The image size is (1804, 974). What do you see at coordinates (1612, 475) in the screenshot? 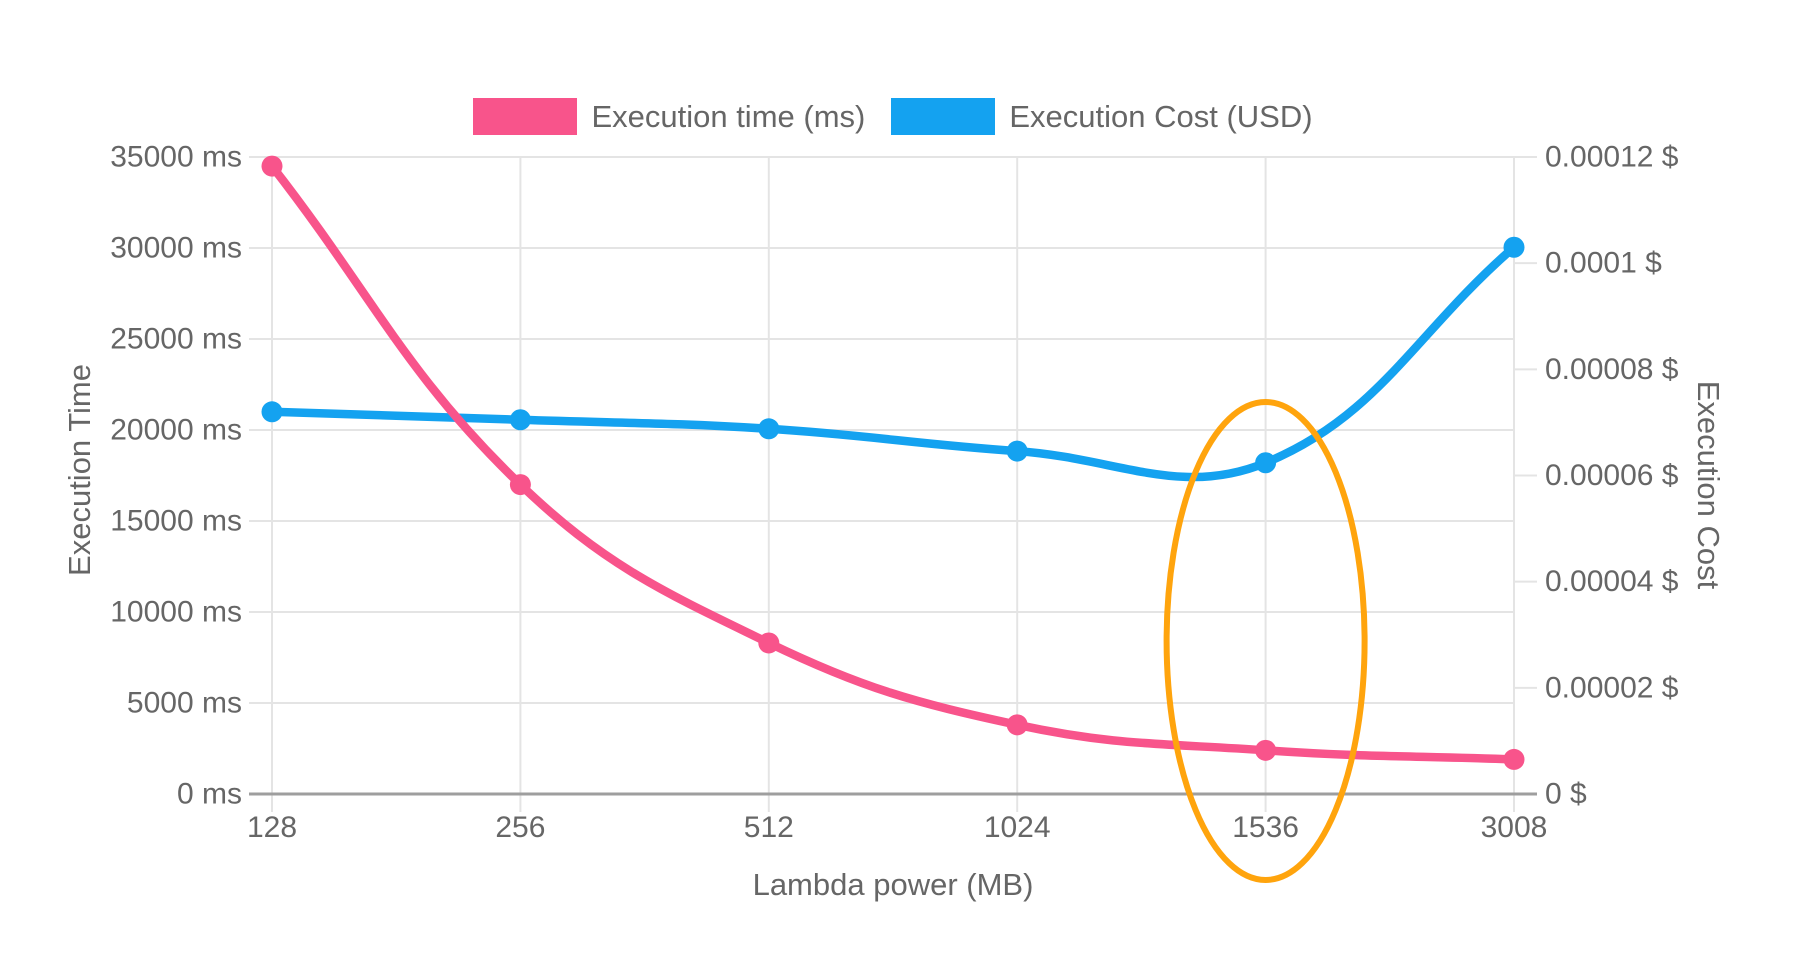
I see `y-right-tick-label: 0.00006 $` at bounding box center [1612, 475].